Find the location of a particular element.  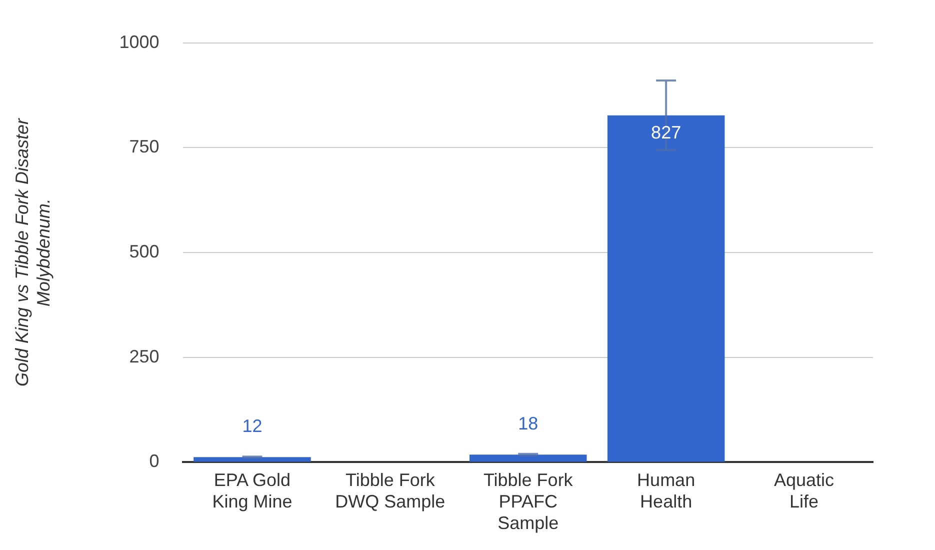

y-tick-label: 500 is located at coordinates (144, 251).